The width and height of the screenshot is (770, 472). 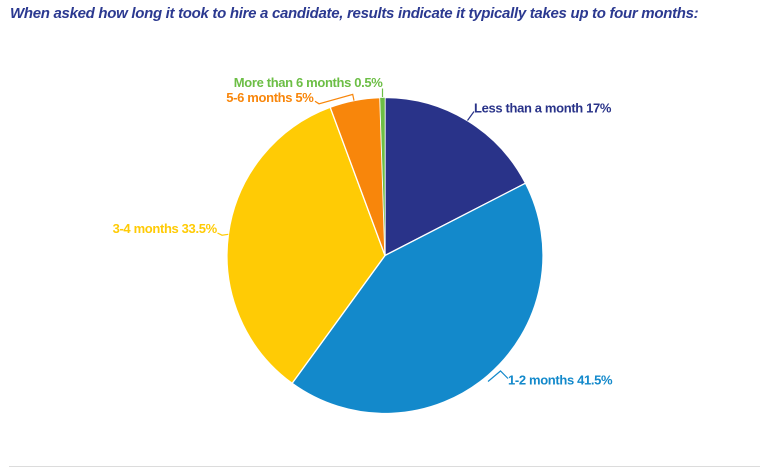 I want to click on svg-text: More than 6 months 0.5%, so click(x=308, y=82).